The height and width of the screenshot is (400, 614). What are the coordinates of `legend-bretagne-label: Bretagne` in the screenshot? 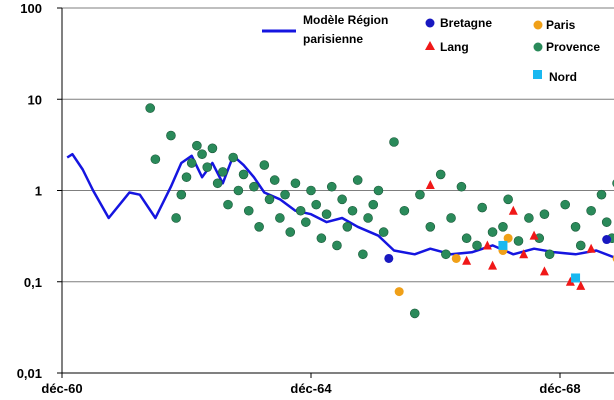 It's located at (466, 23).